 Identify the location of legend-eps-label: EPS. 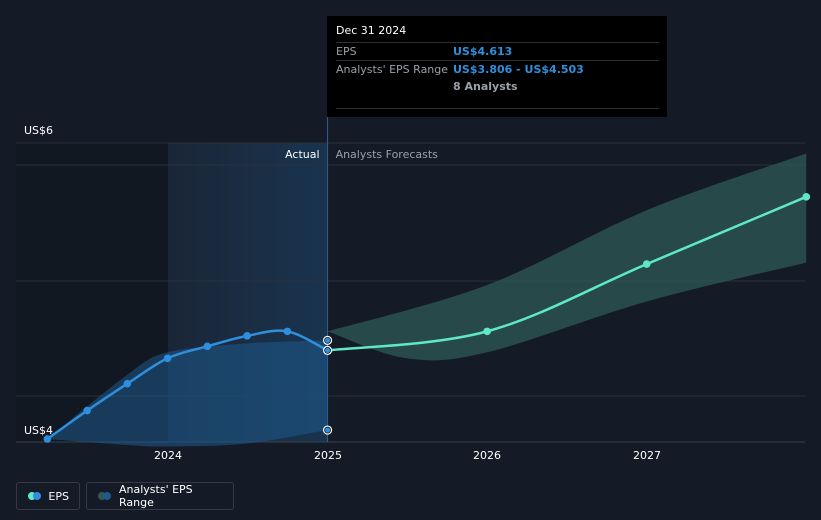
(58, 496).